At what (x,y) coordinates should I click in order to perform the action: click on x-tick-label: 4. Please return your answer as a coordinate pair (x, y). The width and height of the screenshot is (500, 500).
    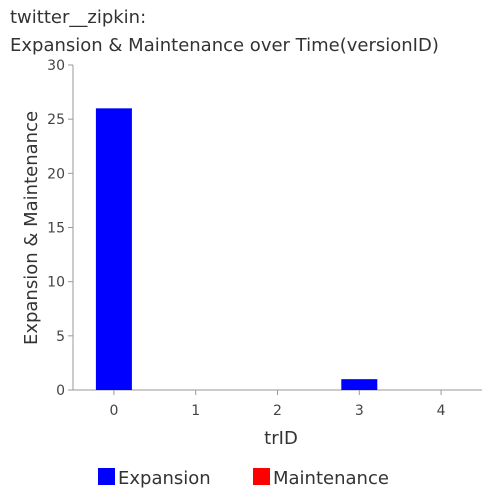
    Looking at the image, I should click on (441, 411).